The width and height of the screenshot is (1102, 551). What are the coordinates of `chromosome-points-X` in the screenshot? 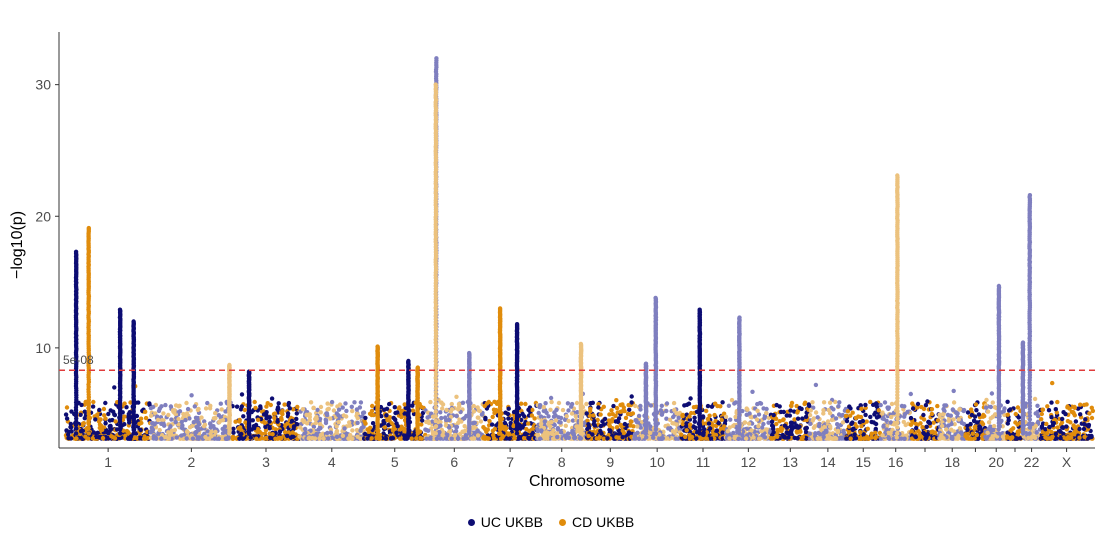 It's located at (1067, 410).